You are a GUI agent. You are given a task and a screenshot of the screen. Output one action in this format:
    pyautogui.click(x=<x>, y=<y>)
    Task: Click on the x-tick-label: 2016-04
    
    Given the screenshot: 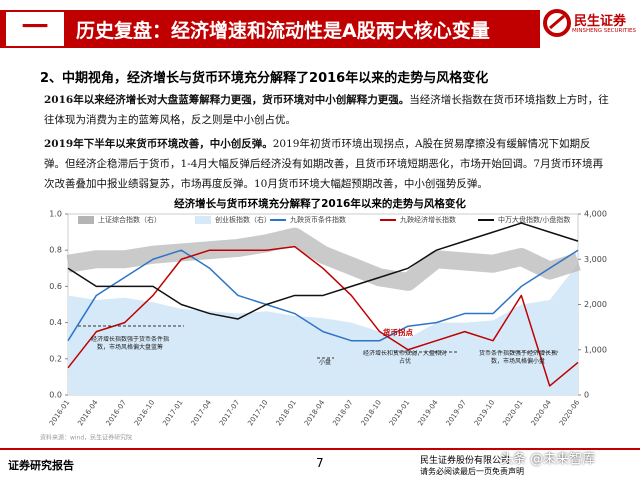 What is the action you would take?
    pyautogui.click(x=88, y=412)
    